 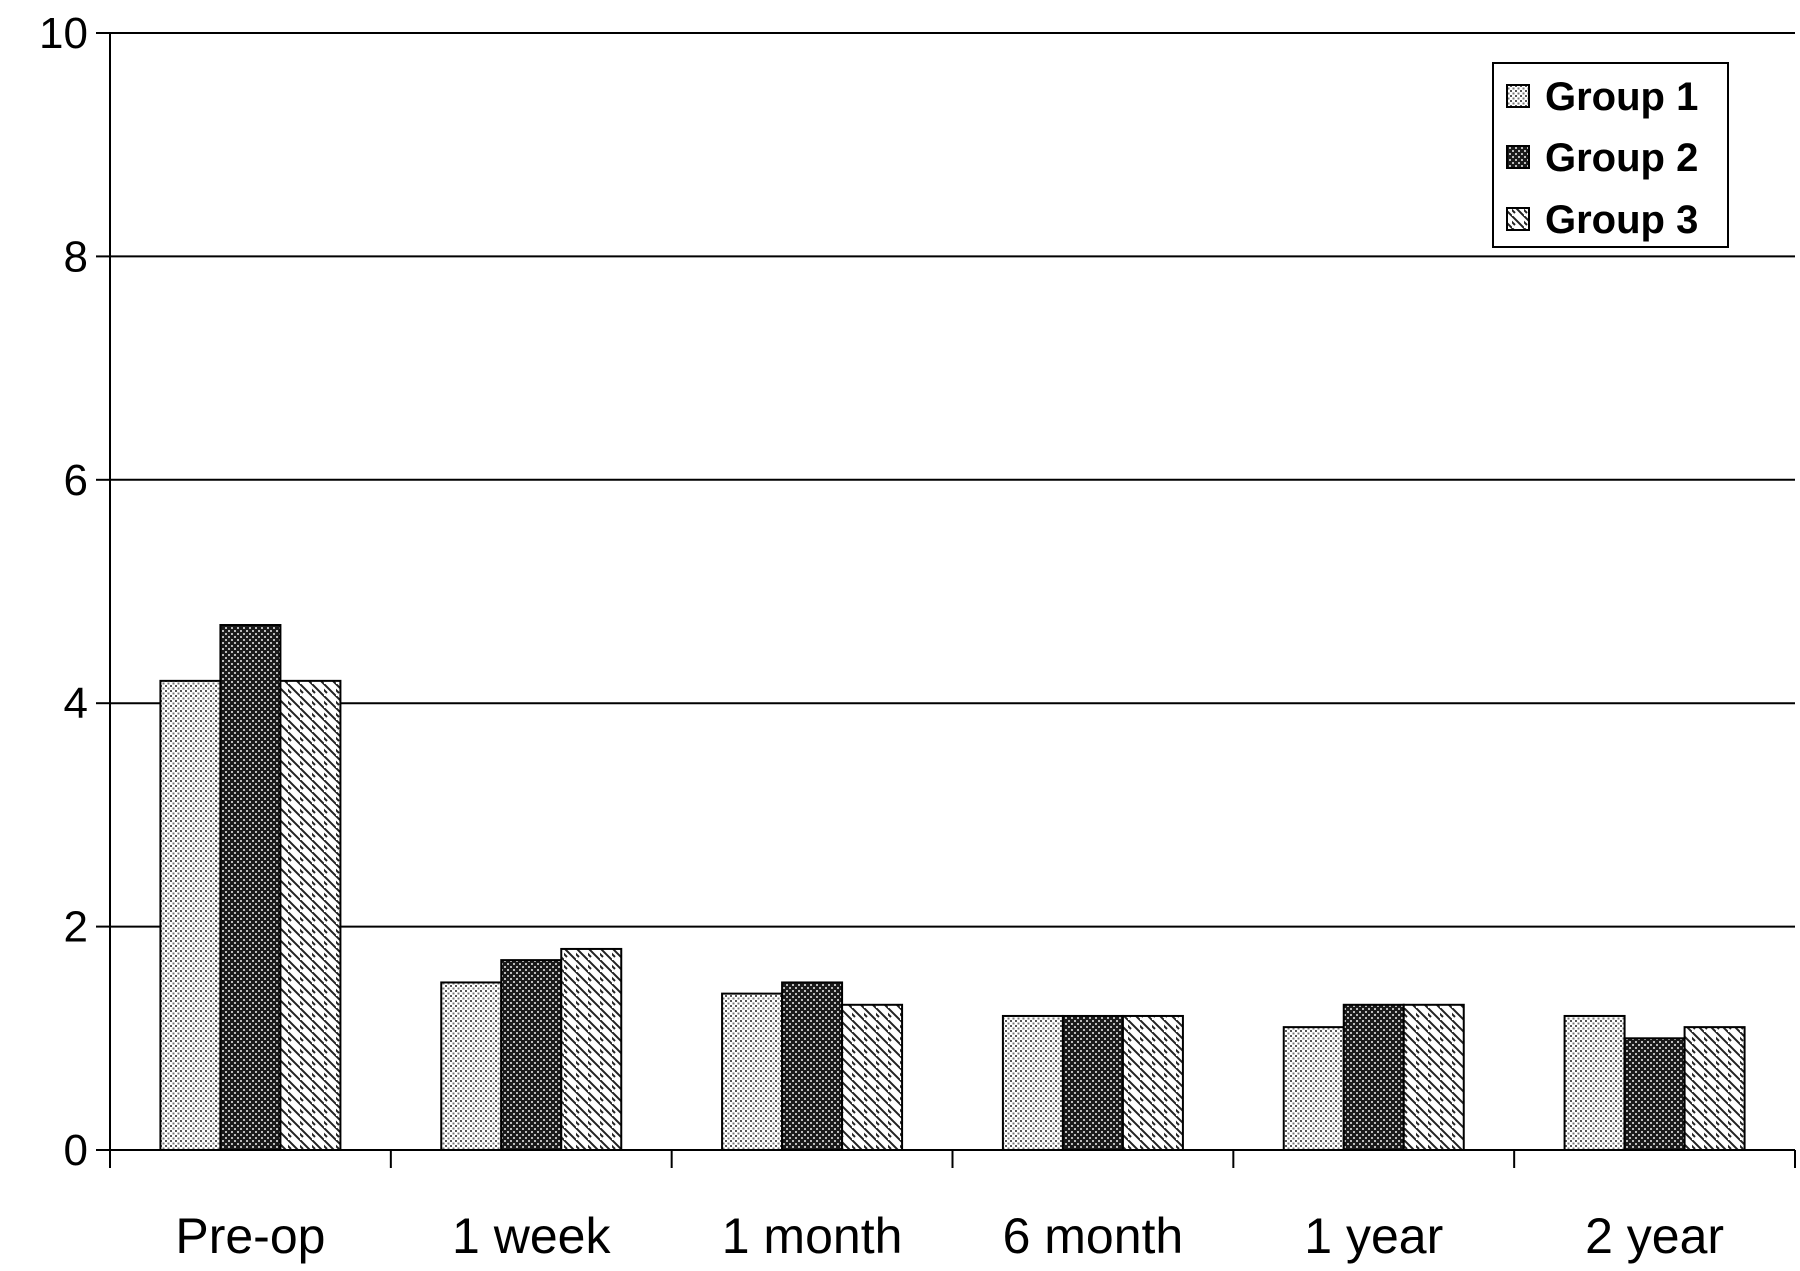 I want to click on bar-group-1-pre-op, so click(x=190, y=915).